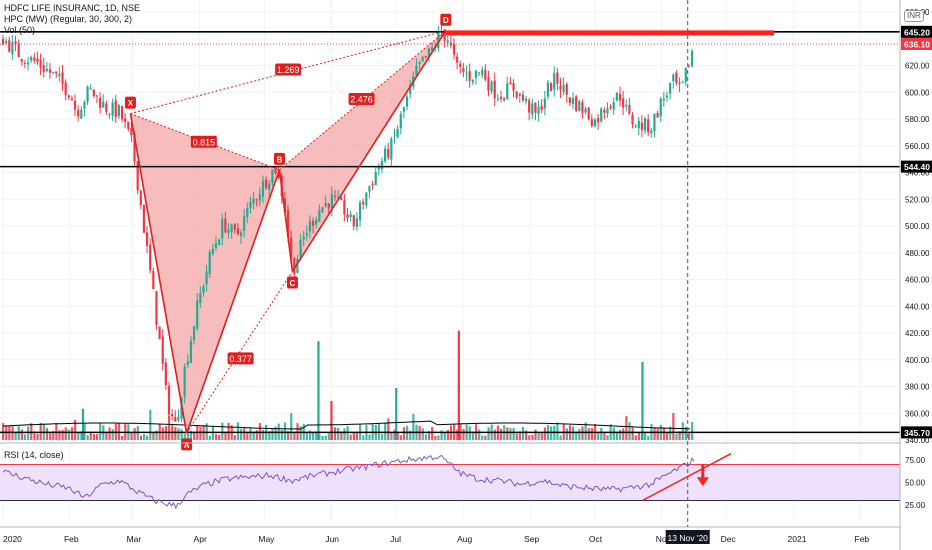  I want to click on level-price-tag: 645.20, so click(917, 32).